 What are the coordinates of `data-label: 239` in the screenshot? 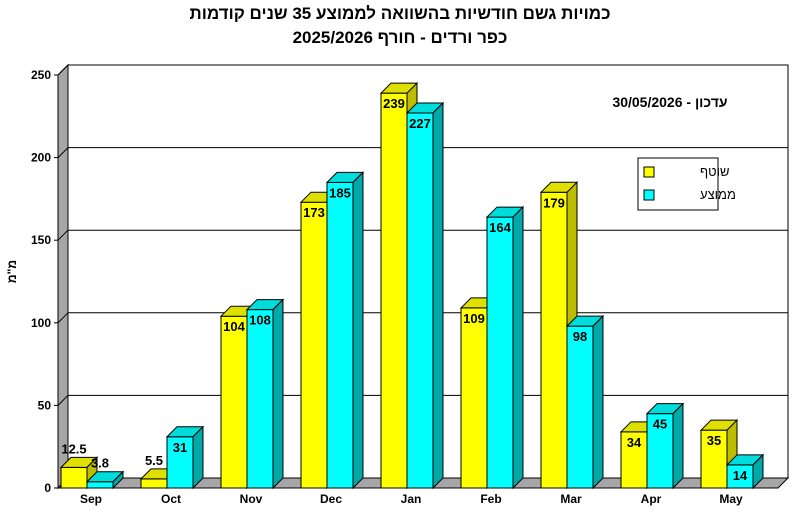 It's located at (394, 103).